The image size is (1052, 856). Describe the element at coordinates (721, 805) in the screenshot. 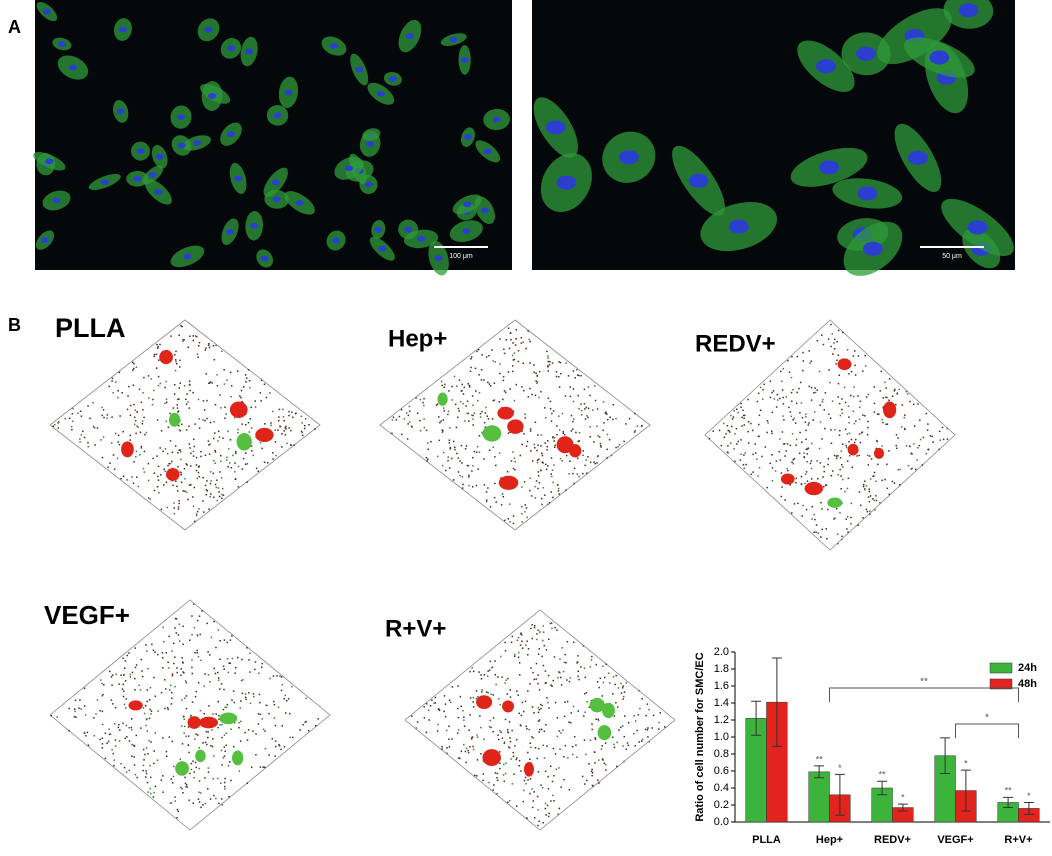

I see `y-tick-label: 0.2` at that location.